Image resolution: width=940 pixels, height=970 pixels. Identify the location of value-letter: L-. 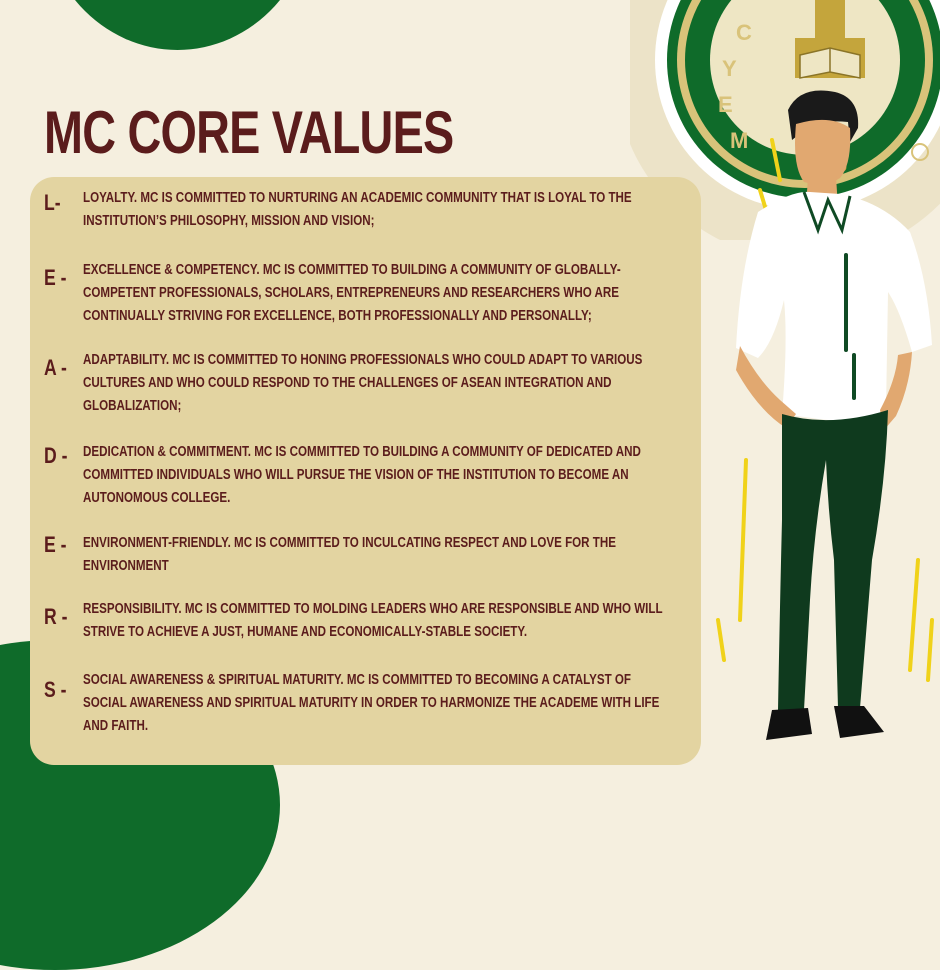
(52, 202).